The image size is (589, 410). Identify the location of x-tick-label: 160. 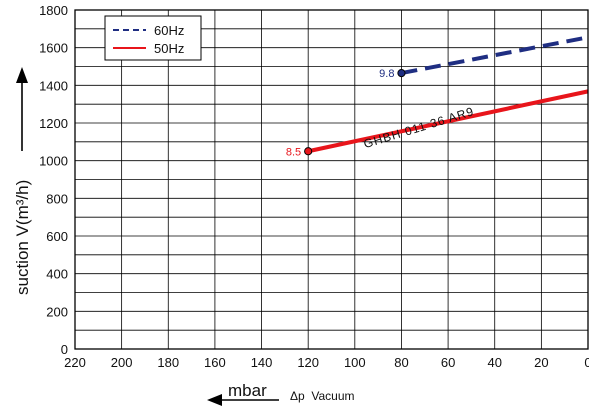
(215, 362).